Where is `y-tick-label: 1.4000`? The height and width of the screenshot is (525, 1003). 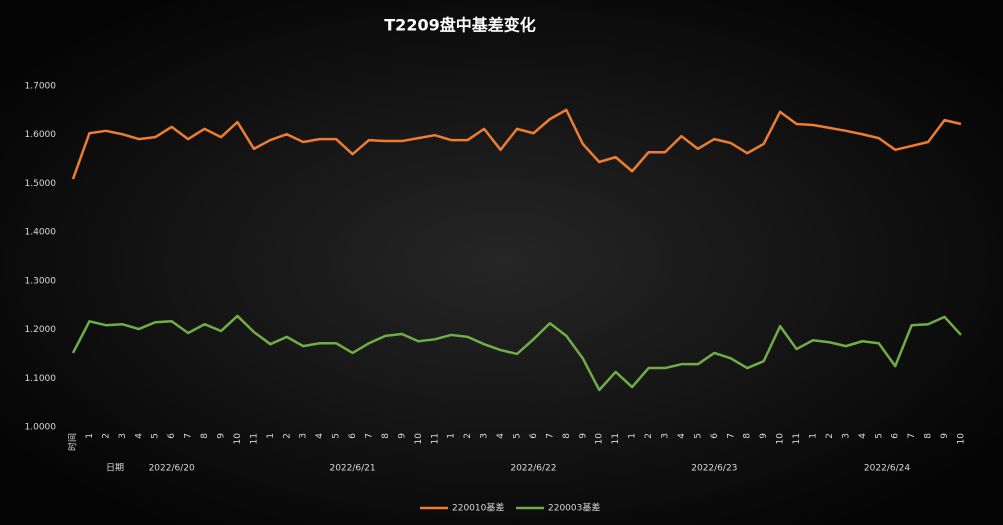
y-tick-label: 1.4000 is located at coordinates (41, 233).